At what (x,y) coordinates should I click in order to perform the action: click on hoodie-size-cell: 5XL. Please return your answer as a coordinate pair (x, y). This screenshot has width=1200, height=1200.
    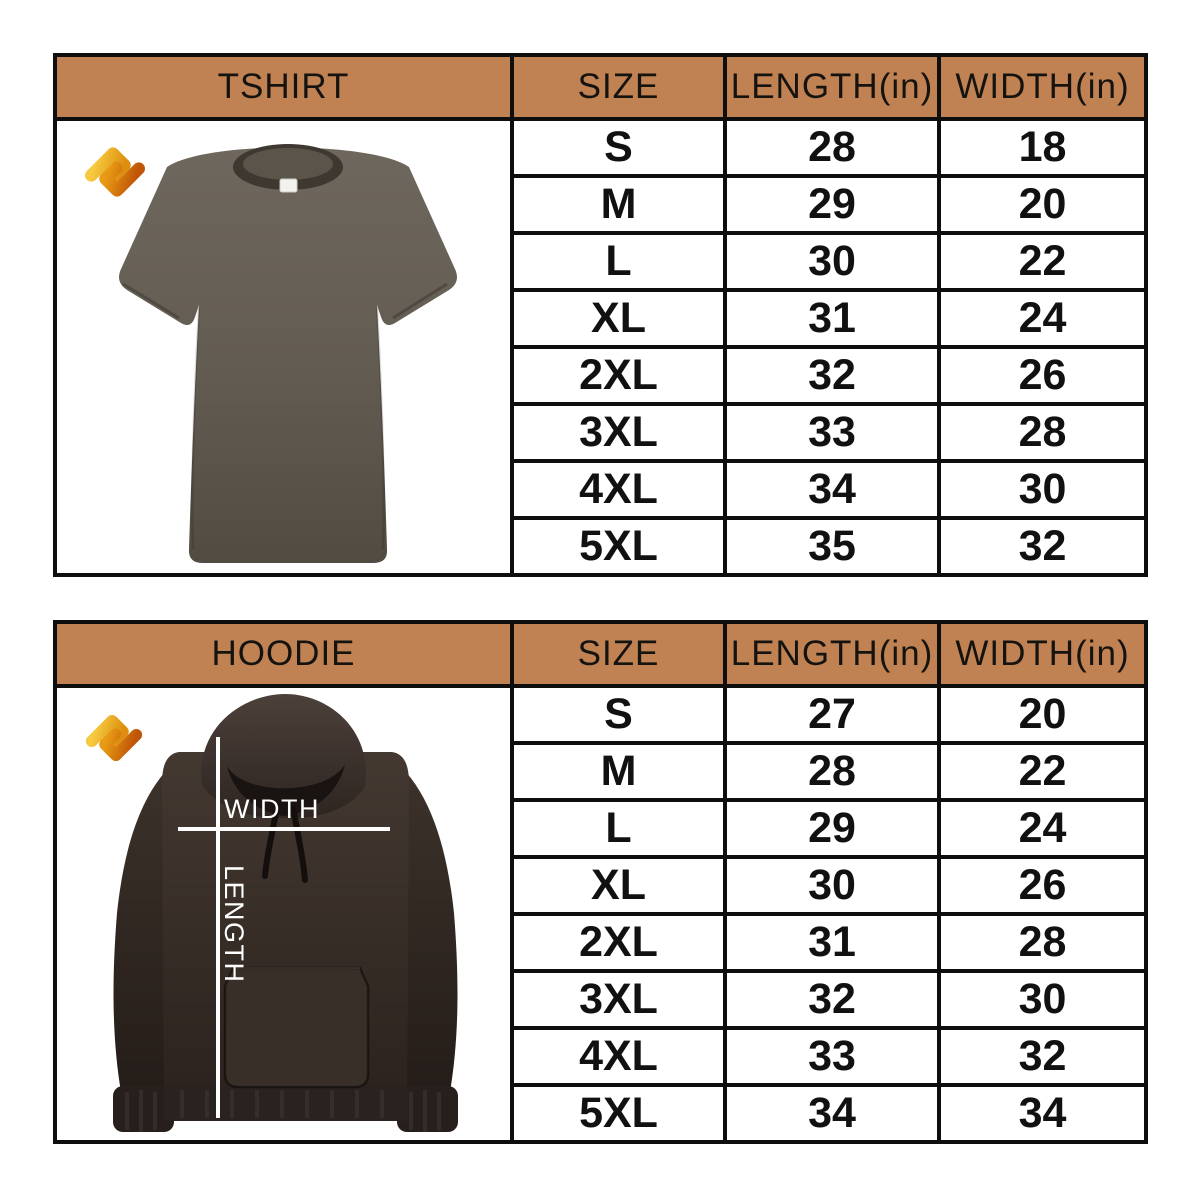
    Looking at the image, I should click on (618, 1113).